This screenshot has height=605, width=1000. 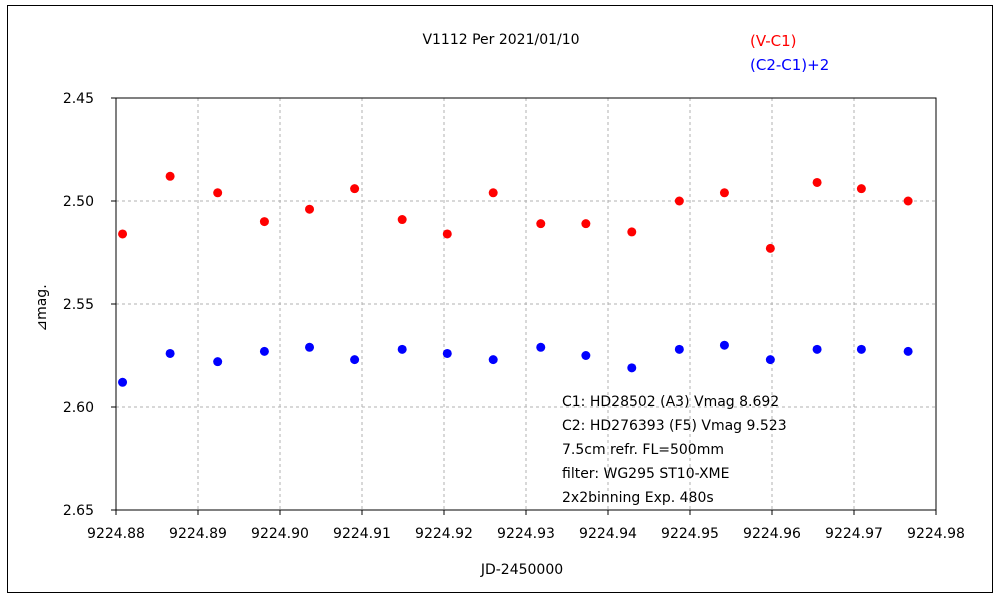 What do you see at coordinates (643, 450) in the screenshot?
I see `note-line-telescope: 7.5cm refr. FL=500mm` at bounding box center [643, 450].